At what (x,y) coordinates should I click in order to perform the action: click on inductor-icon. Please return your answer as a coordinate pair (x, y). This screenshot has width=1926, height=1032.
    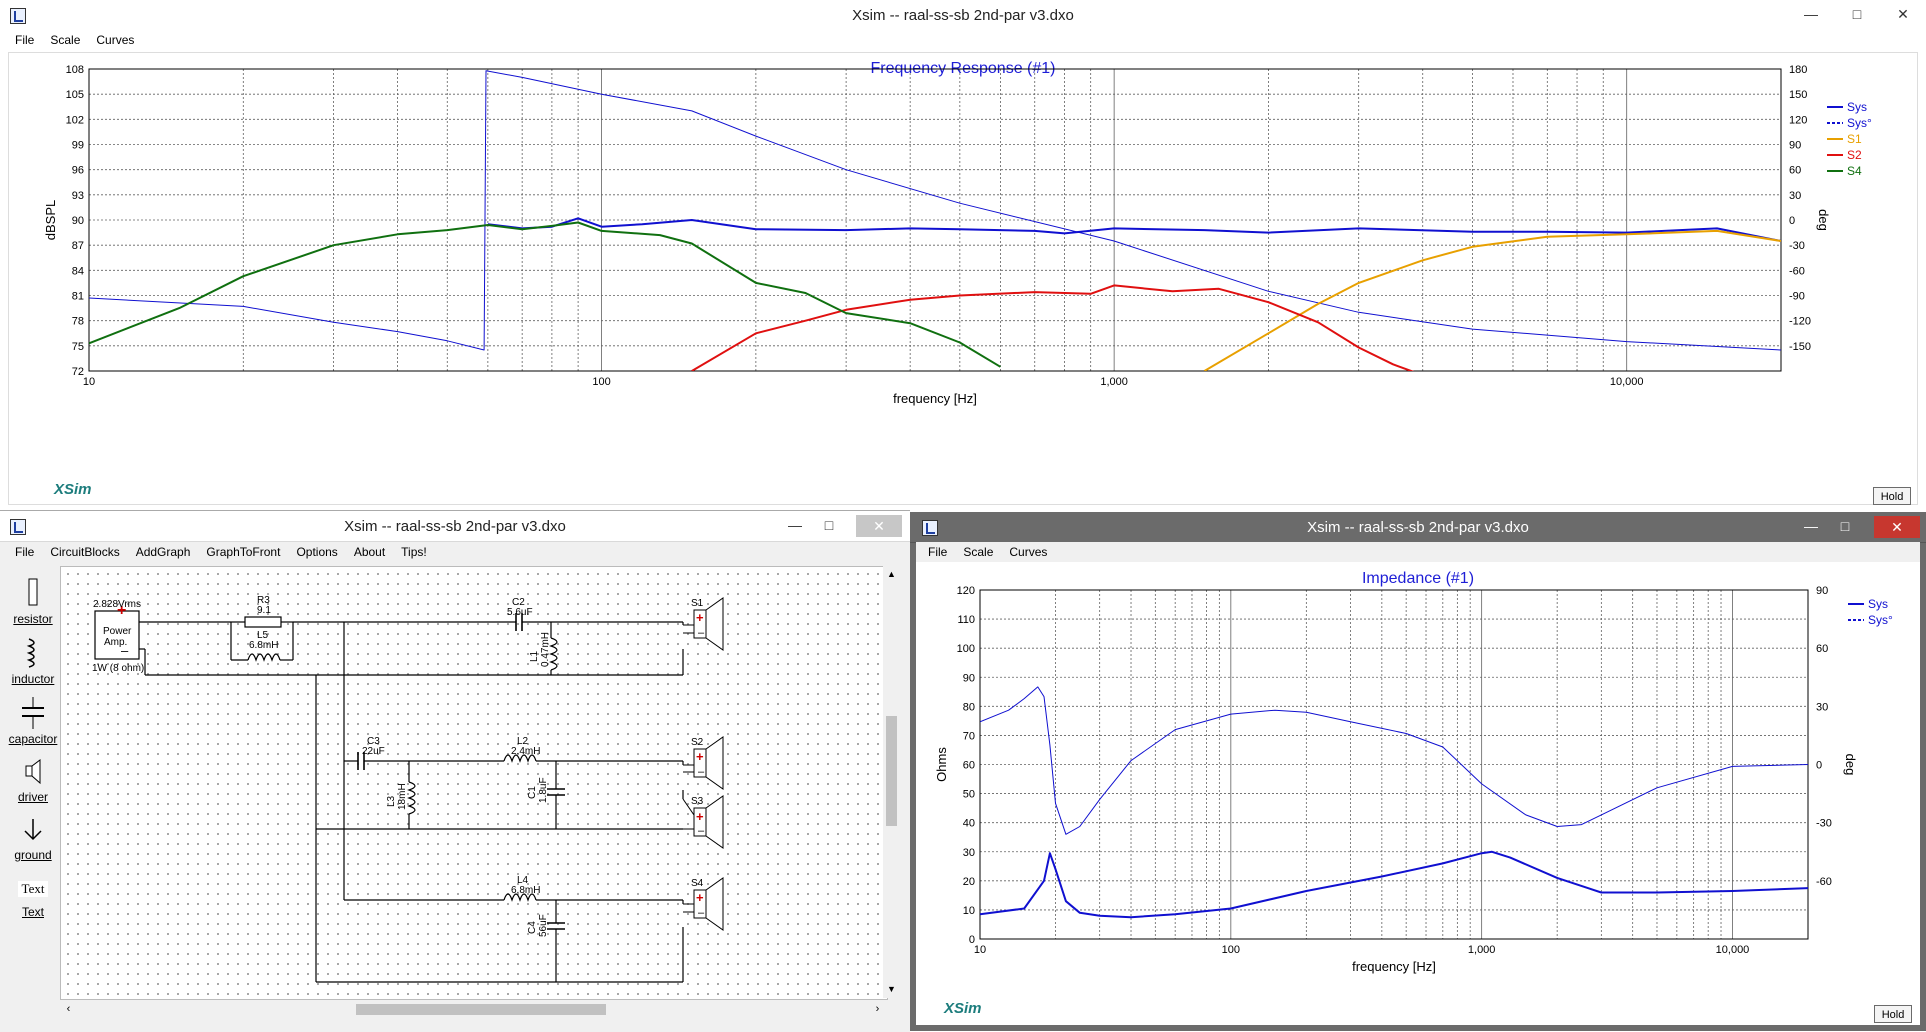
    Looking at the image, I should click on (30, 653).